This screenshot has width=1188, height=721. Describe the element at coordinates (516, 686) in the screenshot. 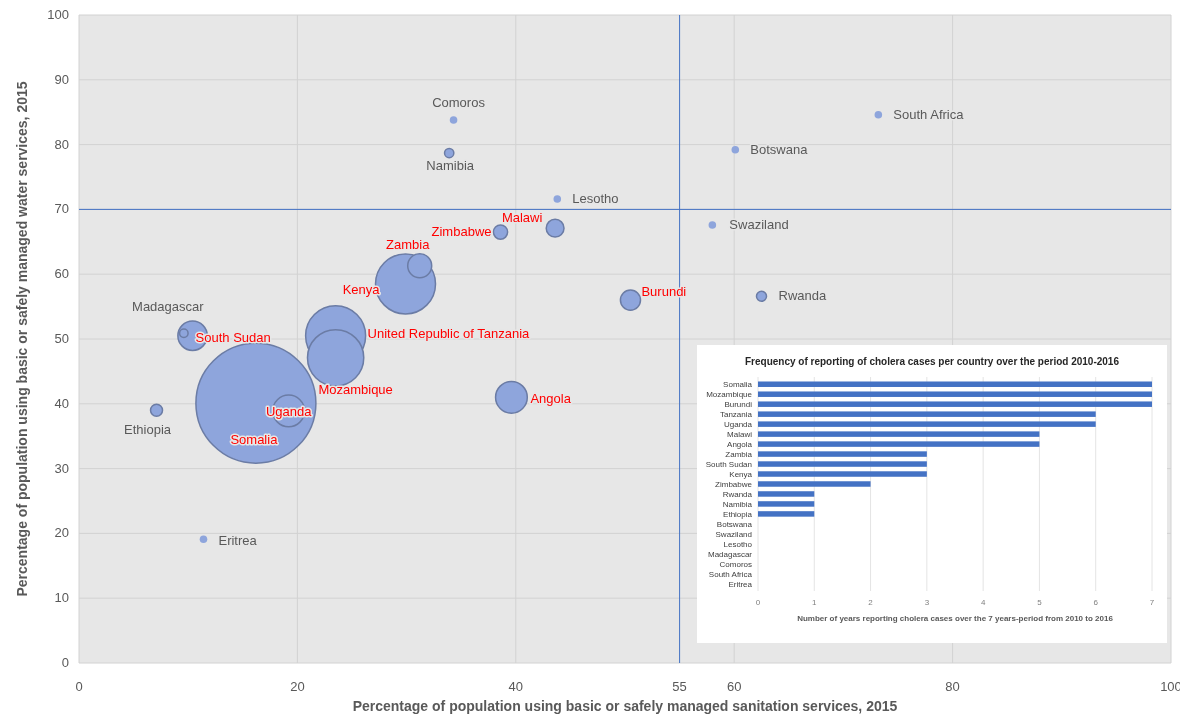

I see `x-tick-label: 40` at that location.